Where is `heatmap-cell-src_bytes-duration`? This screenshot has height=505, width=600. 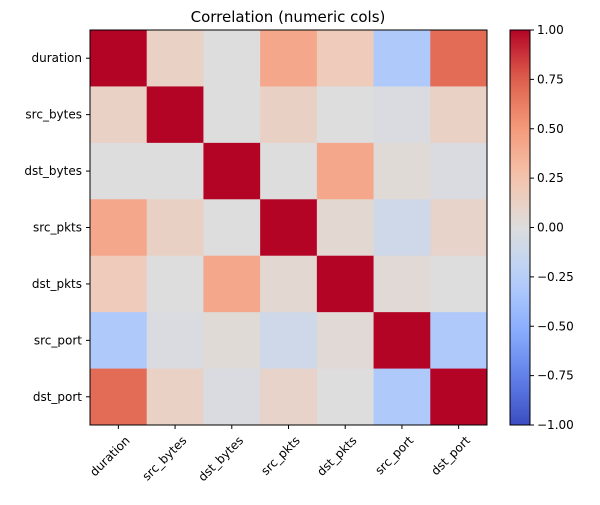 heatmap-cell-src_bytes-duration is located at coordinates (119, 115).